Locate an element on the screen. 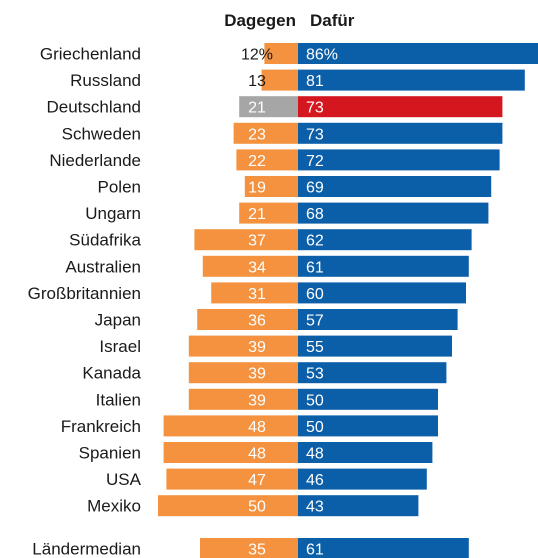 The width and height of the screenshot is (538, 558). column-headers: Dagegen Dafür is located at coordinates (289, 20).